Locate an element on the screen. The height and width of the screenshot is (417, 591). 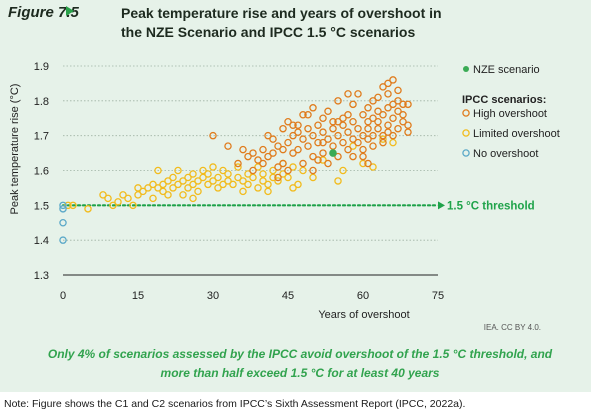
y-tick-label: 1.6 is located at coordinates (41, 172).